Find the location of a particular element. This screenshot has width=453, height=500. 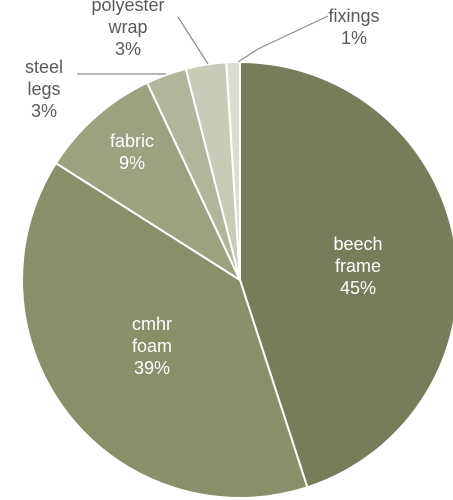

data-label-polyester-wrap: polyester wrap 3% is located at coordinates (127, 29).